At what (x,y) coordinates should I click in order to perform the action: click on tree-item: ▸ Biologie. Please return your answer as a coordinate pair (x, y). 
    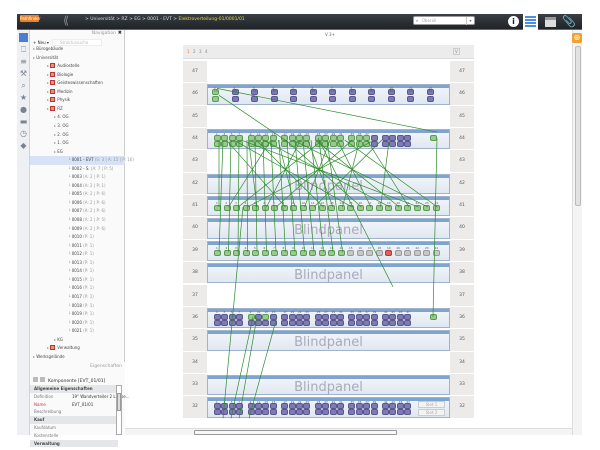
    Looking at the image, I should click on (77, 75).